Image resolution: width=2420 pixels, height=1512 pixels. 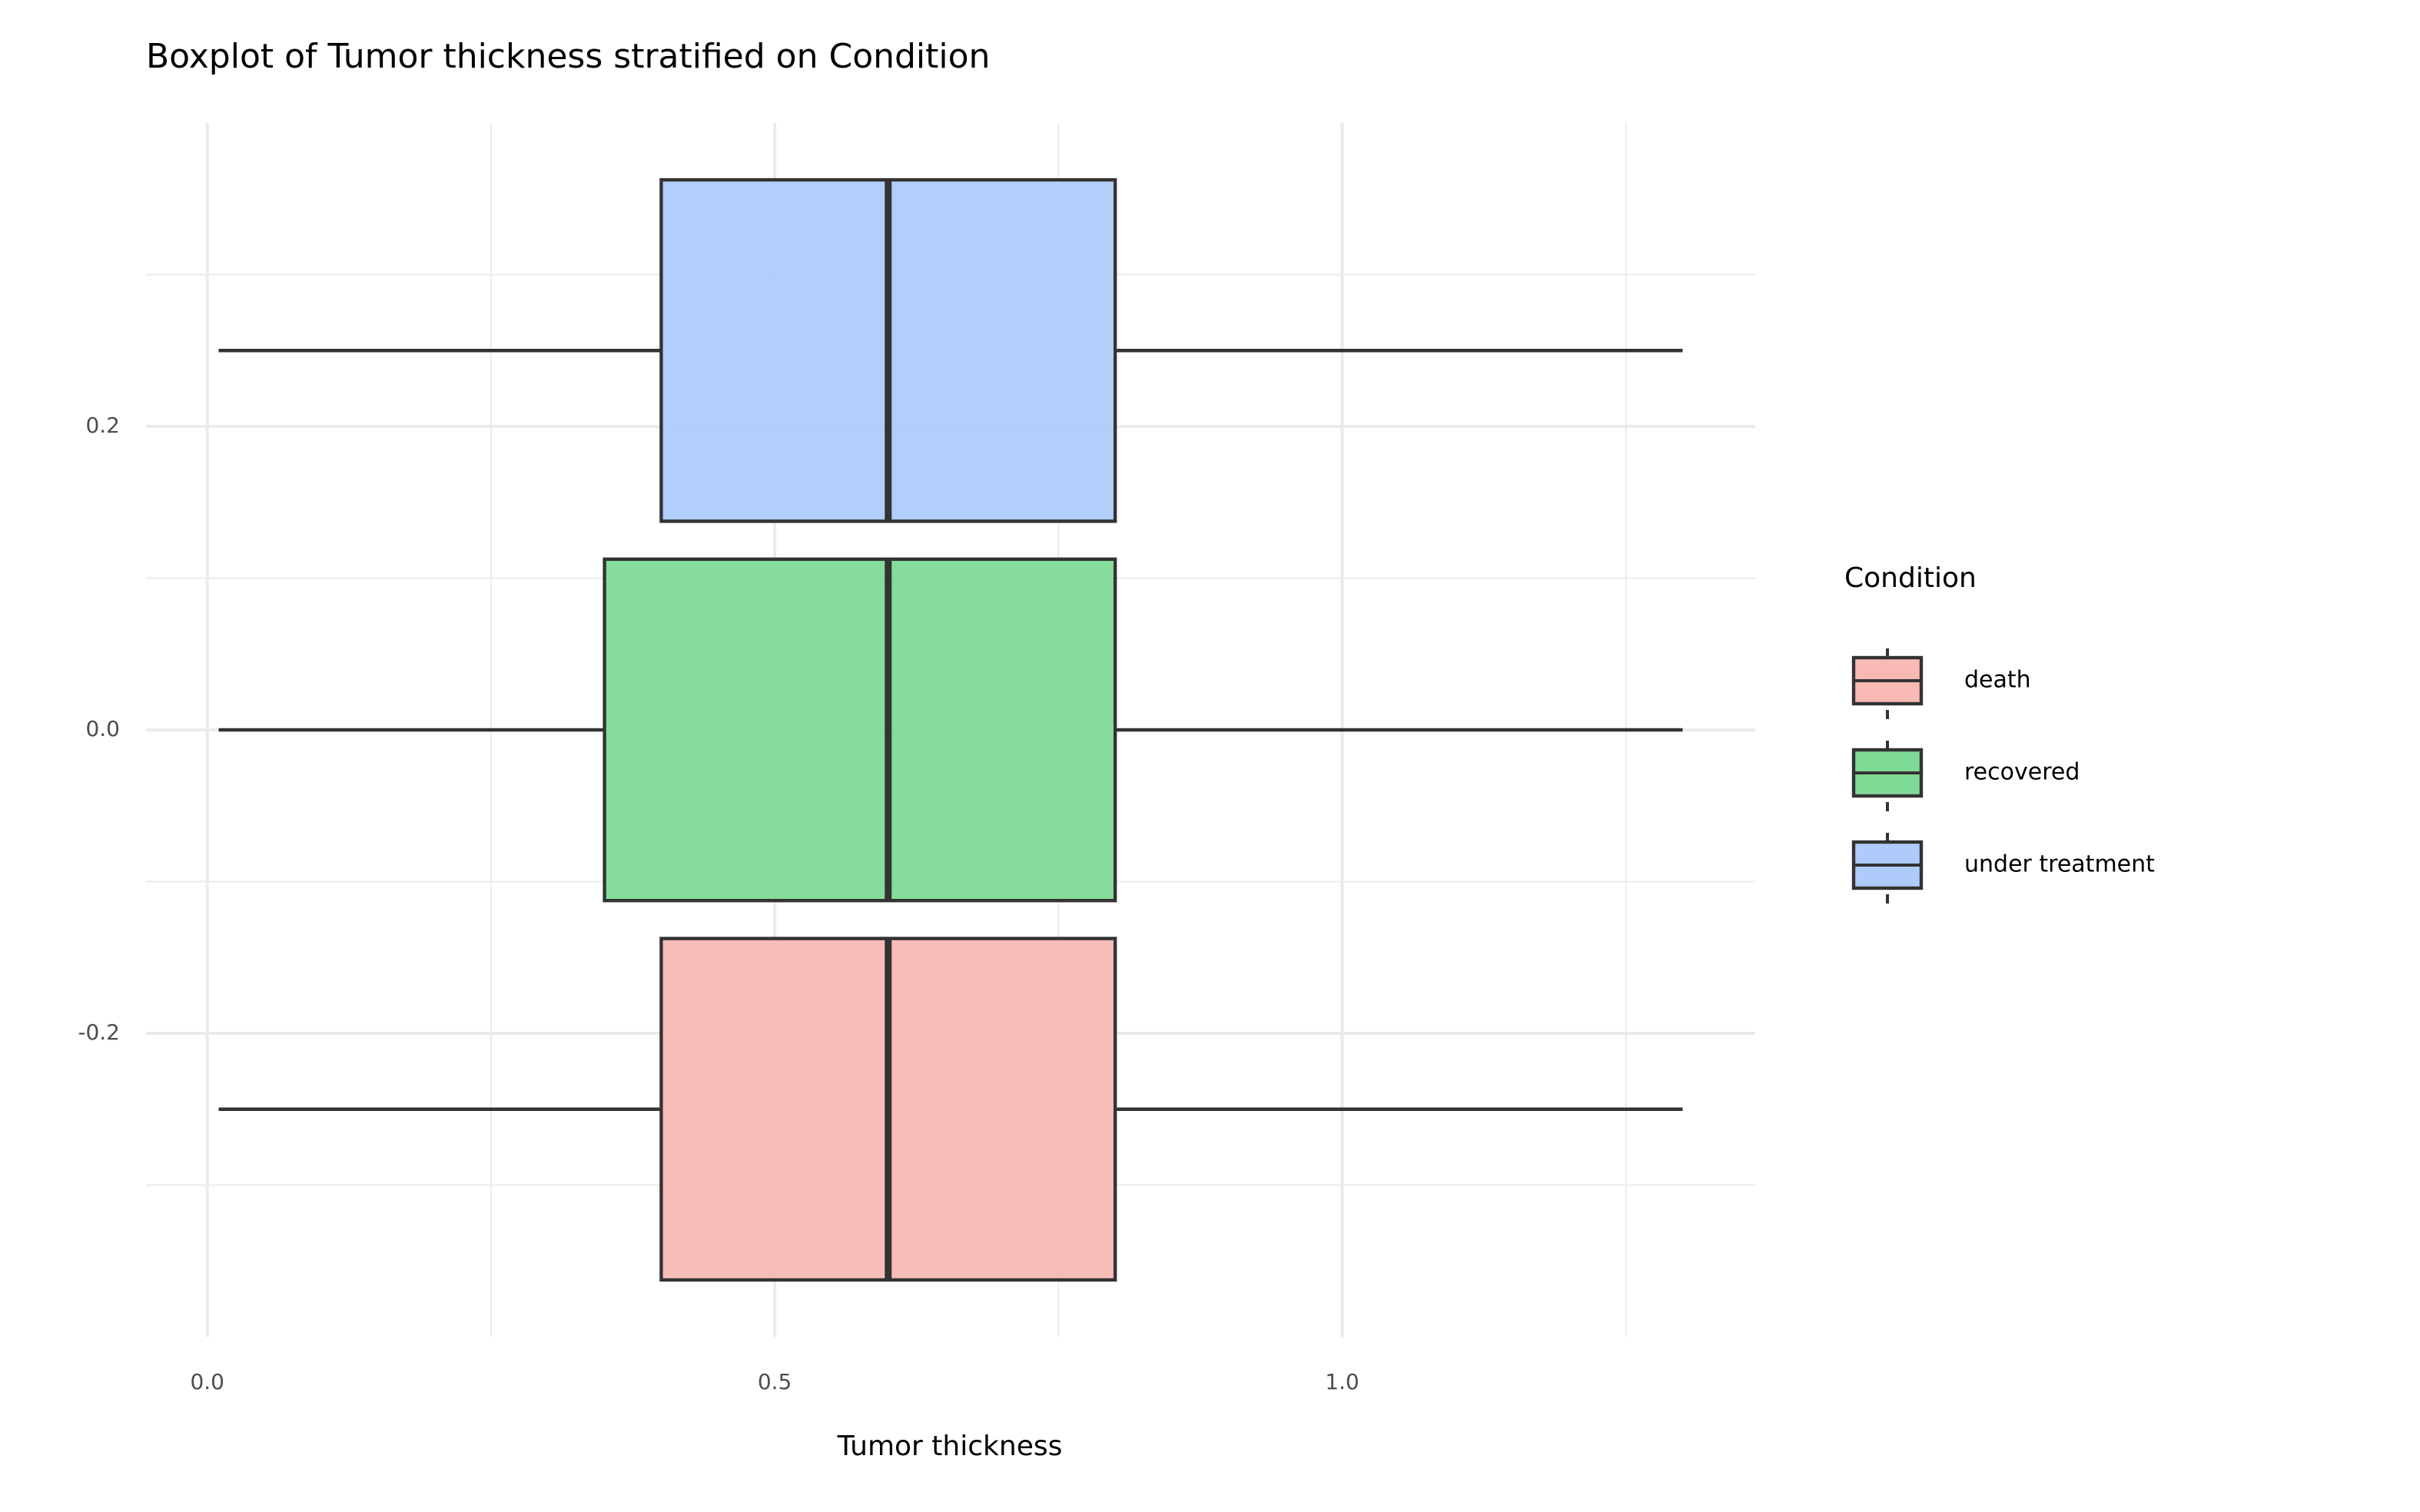 I want to click on x-axis-title: Tumor thickness, so click(x=950, y=1446).